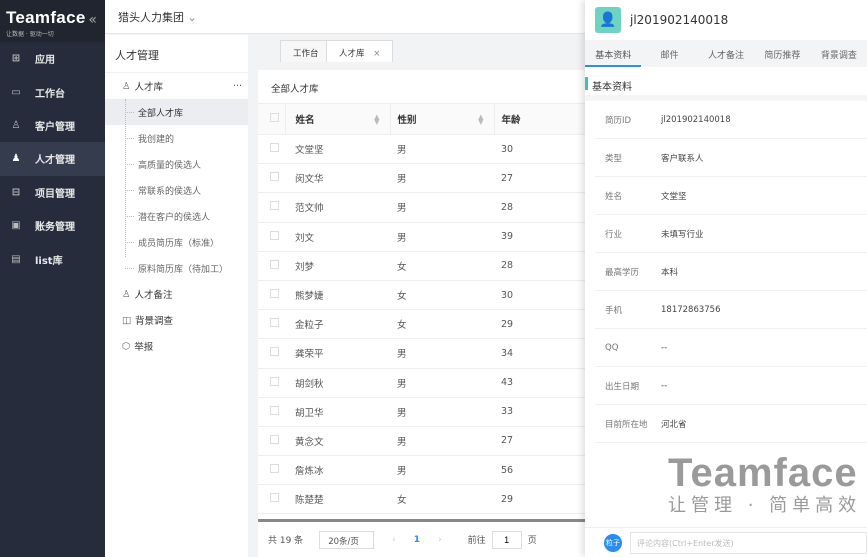 The width and height of the screenshot is (867, 557). I want to click on cell-age: 27, so click(539, 178).